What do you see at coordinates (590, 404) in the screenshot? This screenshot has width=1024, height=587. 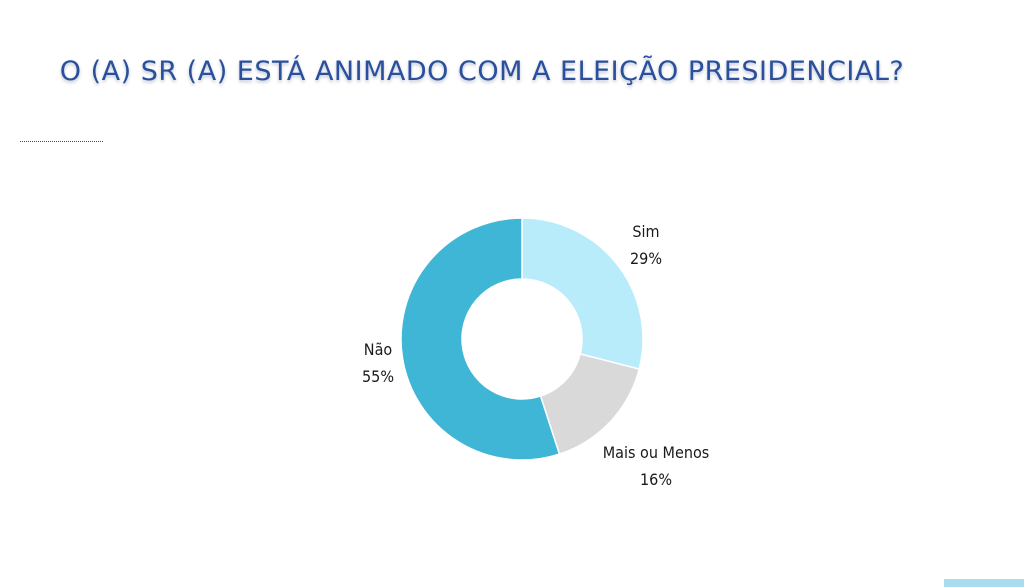 I see `slice-mais-ou-menos` at bounding box center [590, 404].